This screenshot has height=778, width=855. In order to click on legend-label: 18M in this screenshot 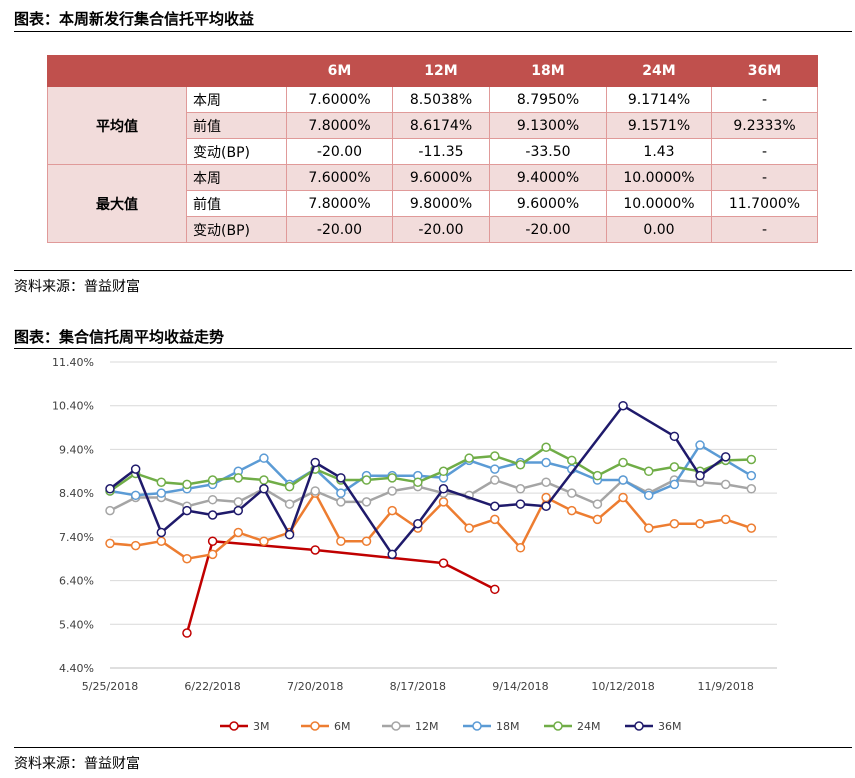, I will do `click(508, 726)`.